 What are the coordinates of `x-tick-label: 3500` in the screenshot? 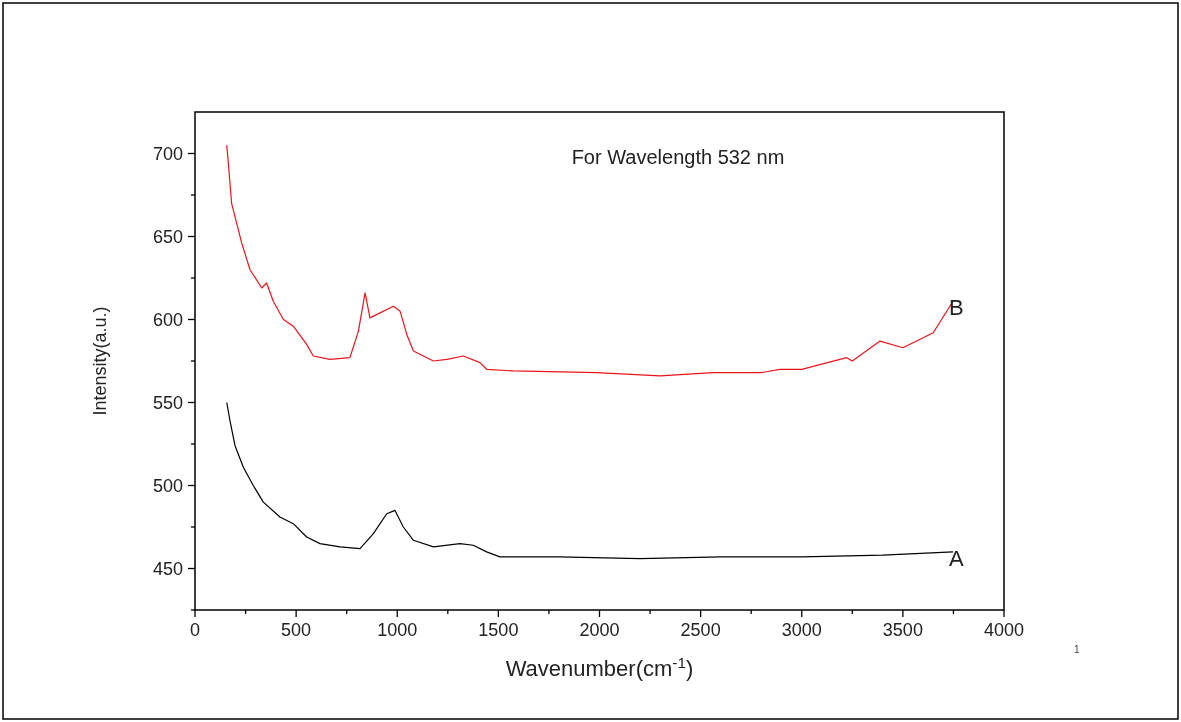 It's located at (902, 630).